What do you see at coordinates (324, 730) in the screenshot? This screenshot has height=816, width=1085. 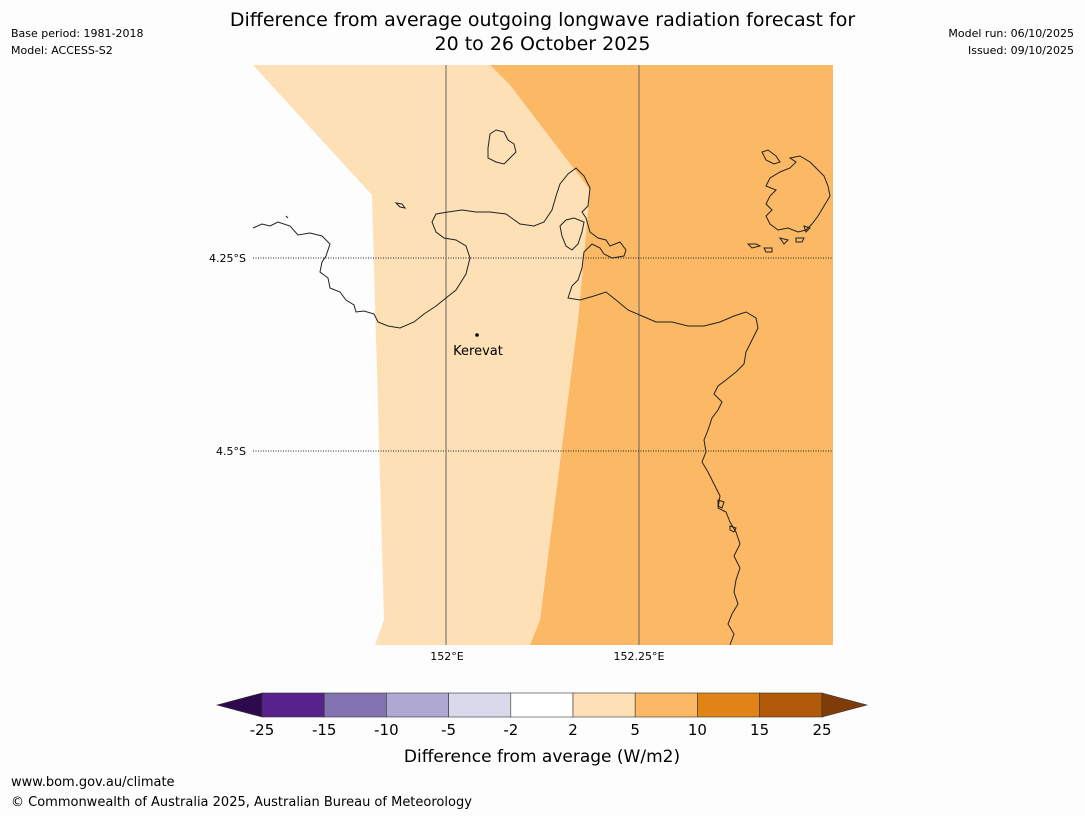 I see `legend-tick: -15` at bounding box center [324, 730].